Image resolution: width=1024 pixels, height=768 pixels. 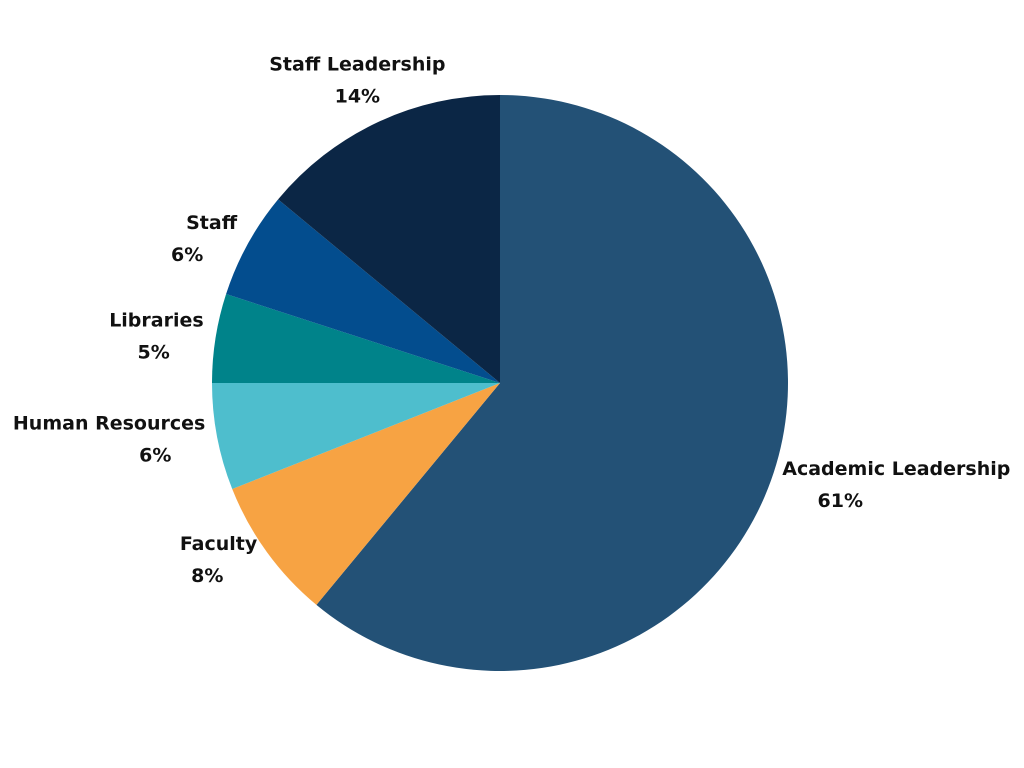 I want to click on slice-label: Human Resources, so click(x=109, y=424).